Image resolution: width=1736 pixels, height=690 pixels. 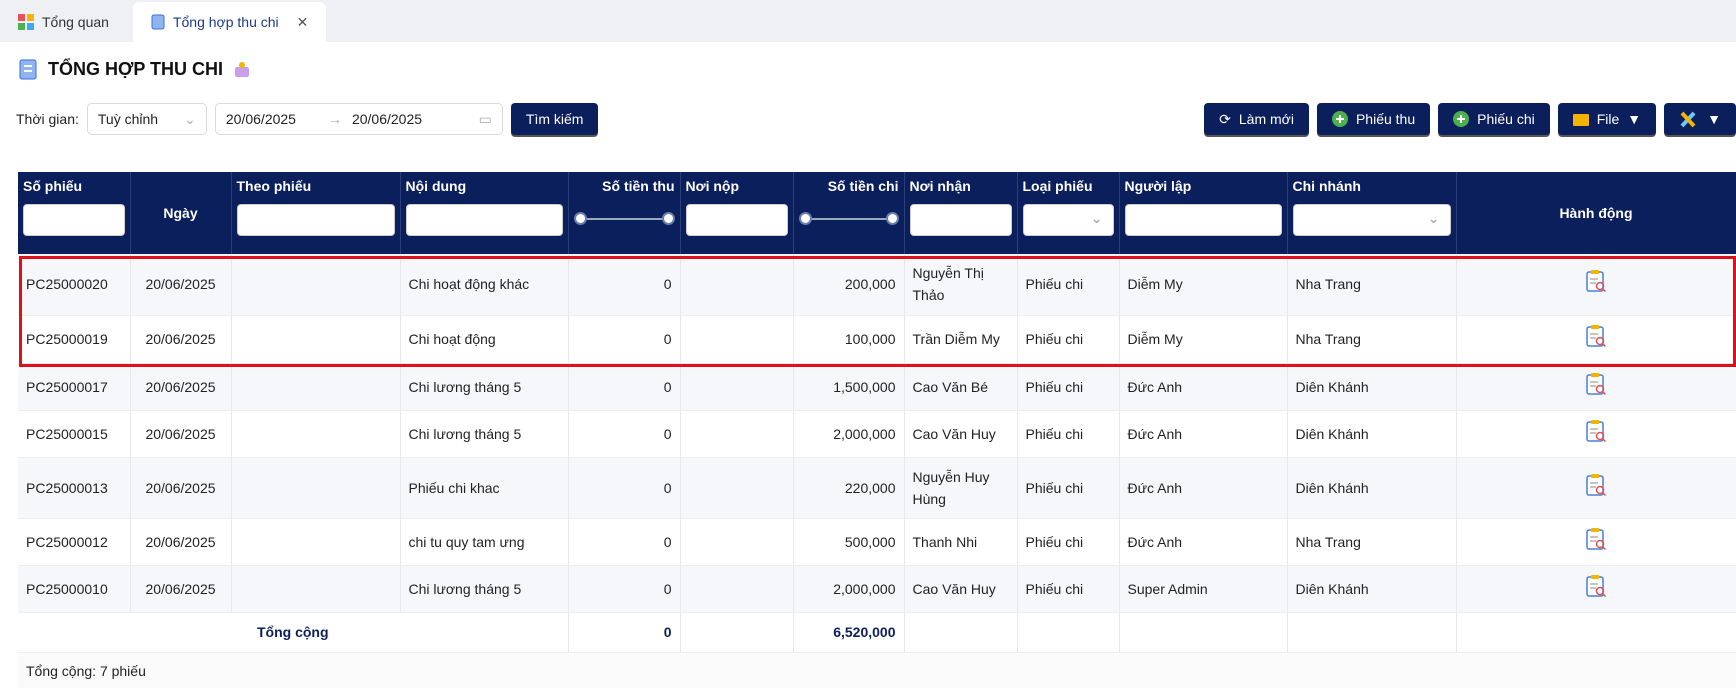 What do you see at coordinates (1328, 339) in the screenshot?
I see `cell-text: Nha Trang` at bounding box center [1328, 339].